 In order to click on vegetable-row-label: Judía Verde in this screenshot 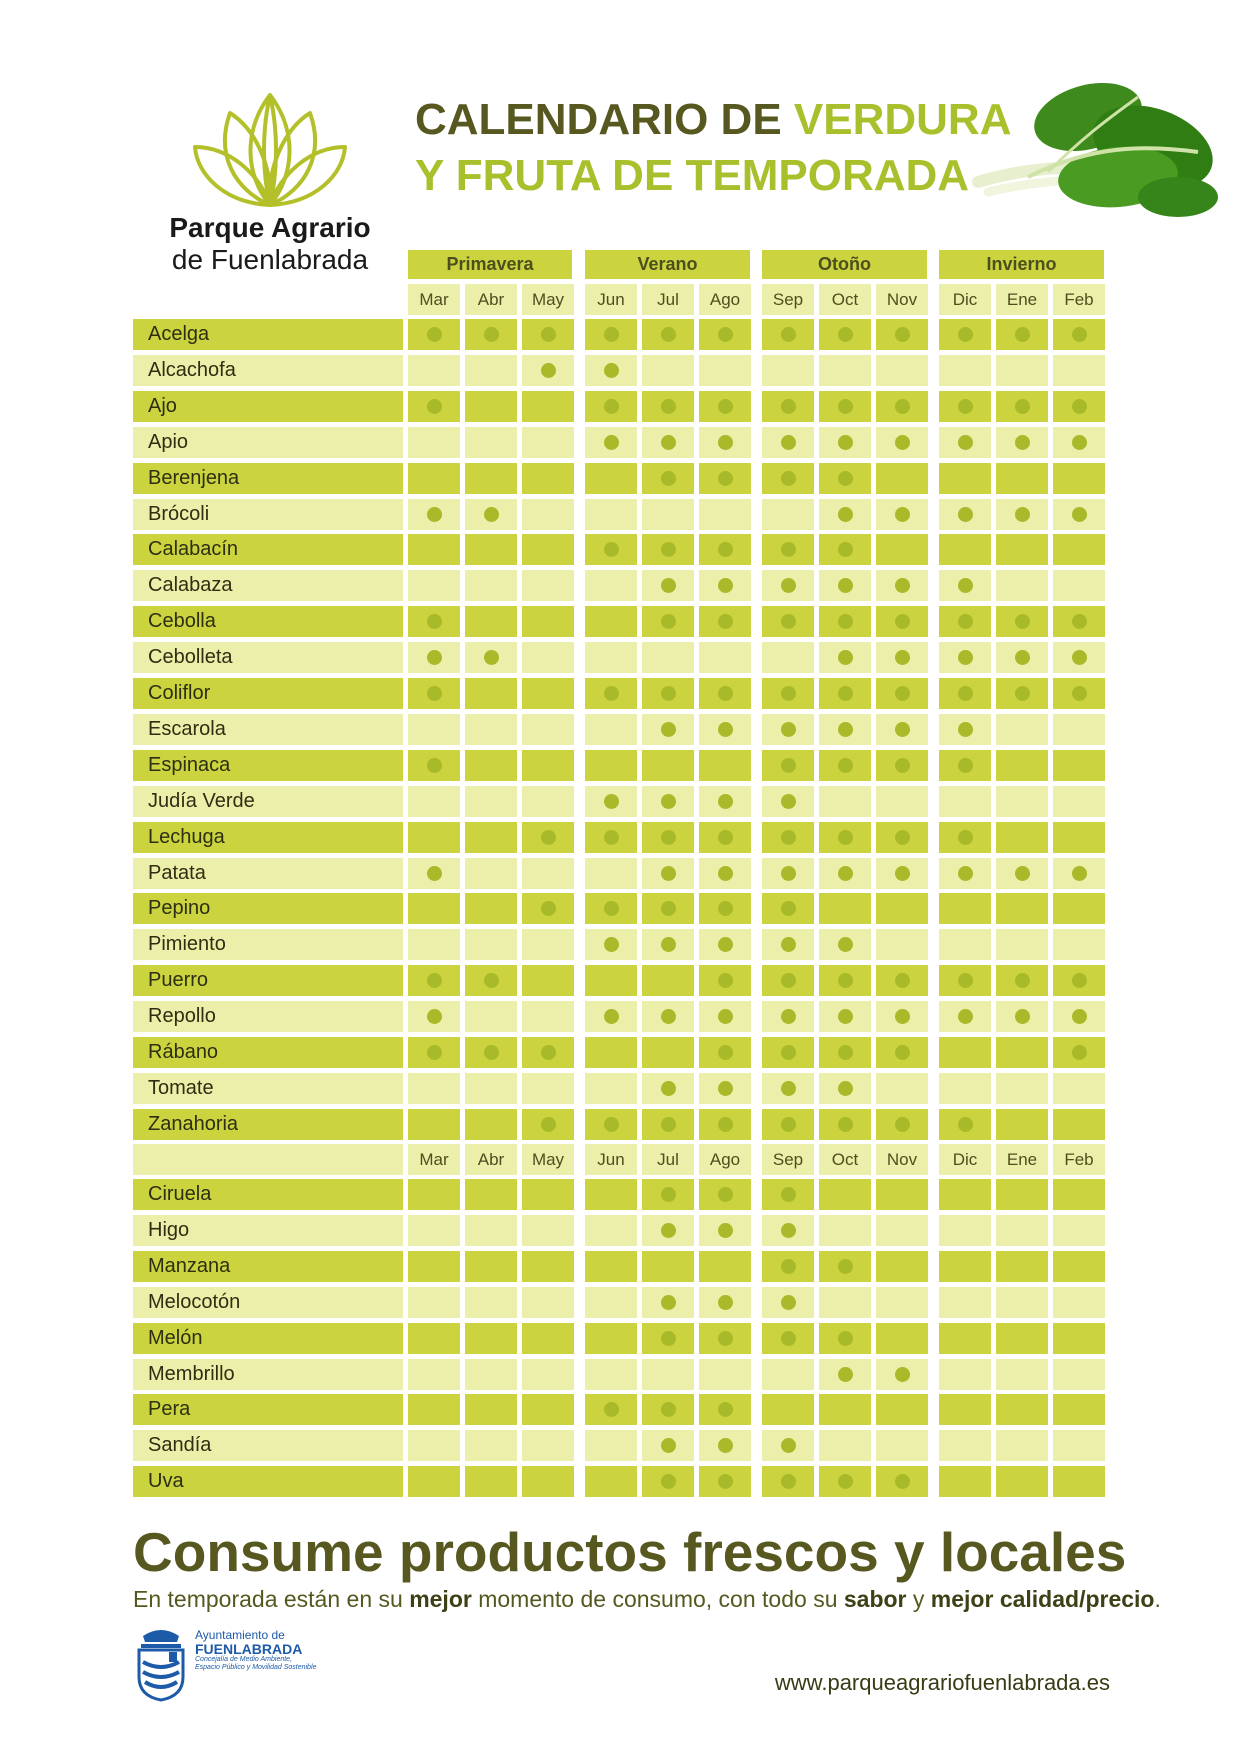, I will do `click(268, 801)`.